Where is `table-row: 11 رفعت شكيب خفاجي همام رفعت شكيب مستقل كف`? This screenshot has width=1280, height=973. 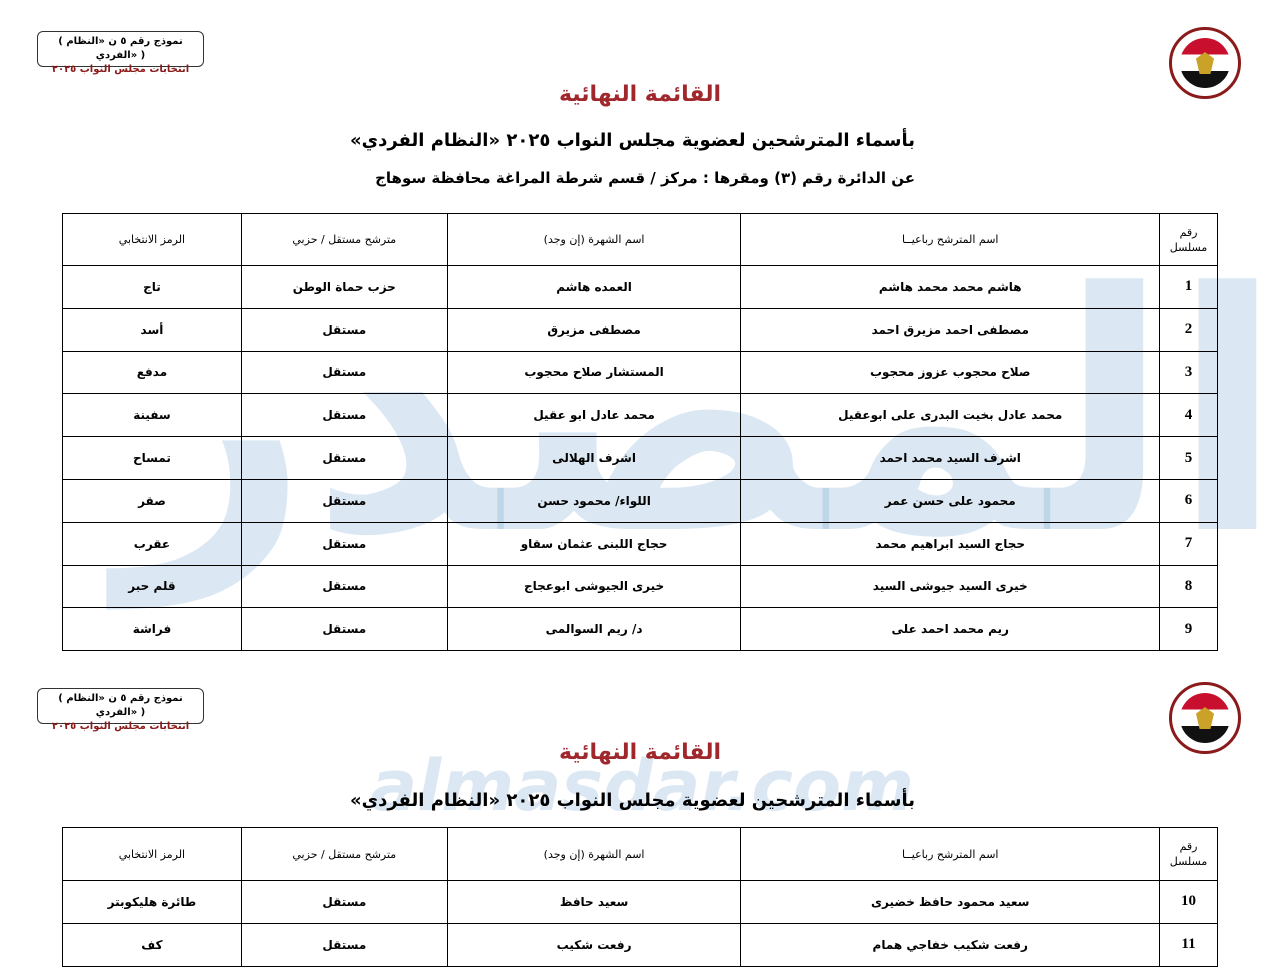
table-row: 11 رفعت شكيب خفاجي همام رفعت شكيب مستقل كف is located at coordinates (640, 944).